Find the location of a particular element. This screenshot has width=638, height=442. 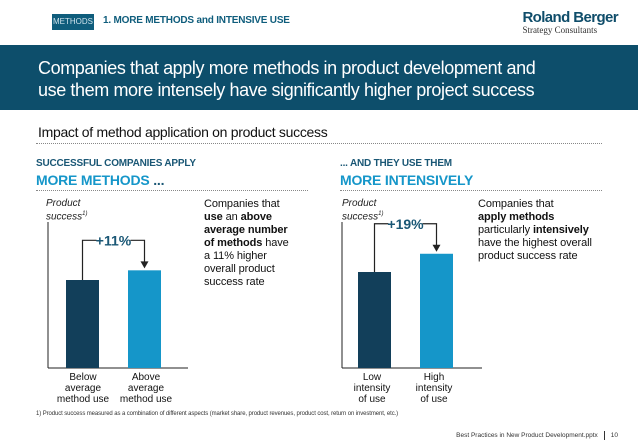

right-axis-label: Product success1) is located at coordinates (362, 210).